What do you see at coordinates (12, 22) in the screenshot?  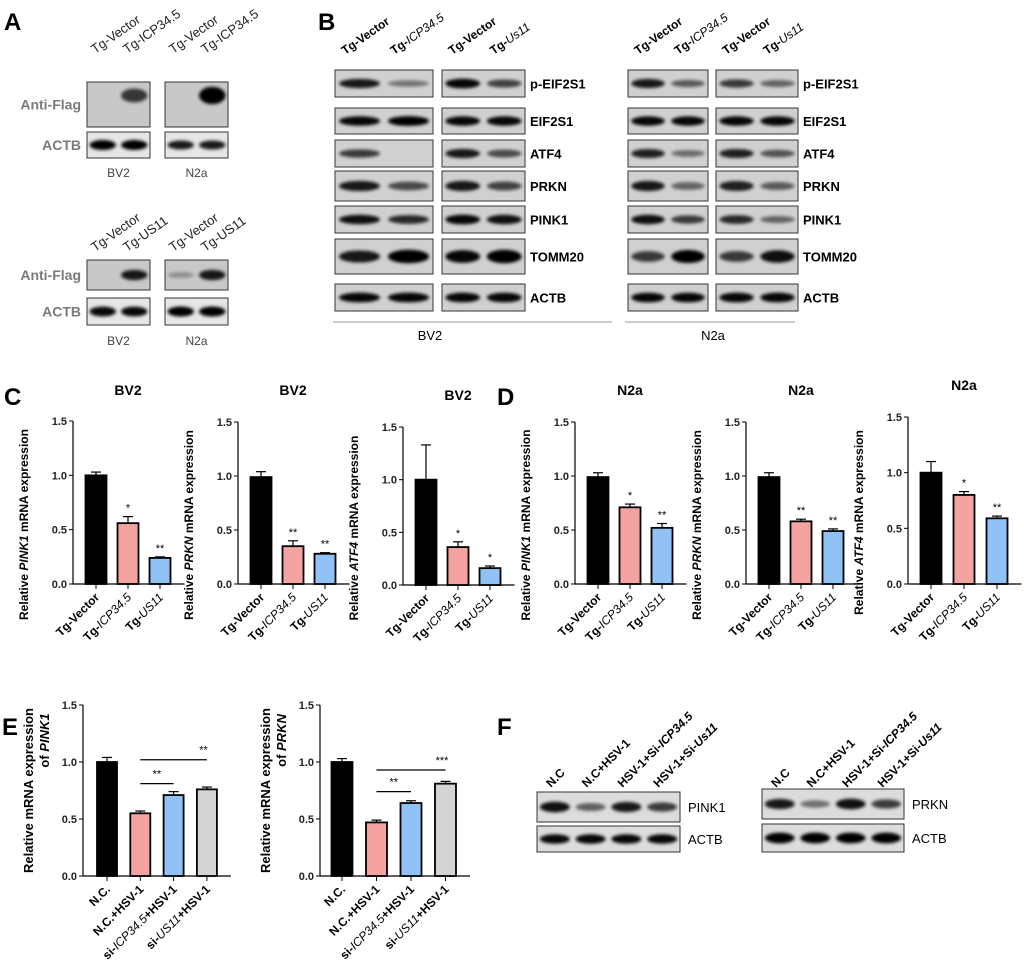 I see `panel-letter: A` at bounding box center [12, 22].